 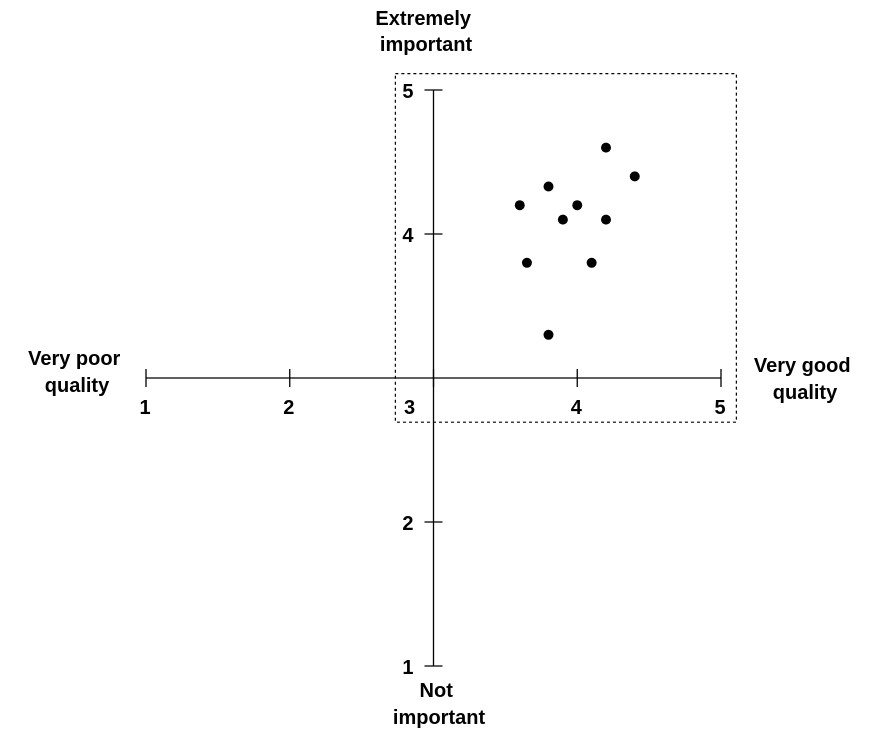 What do you see at coordinates (408, 236) in the screenshot?
I see `y-tick-label: 4` at bounding box center [408, 236].